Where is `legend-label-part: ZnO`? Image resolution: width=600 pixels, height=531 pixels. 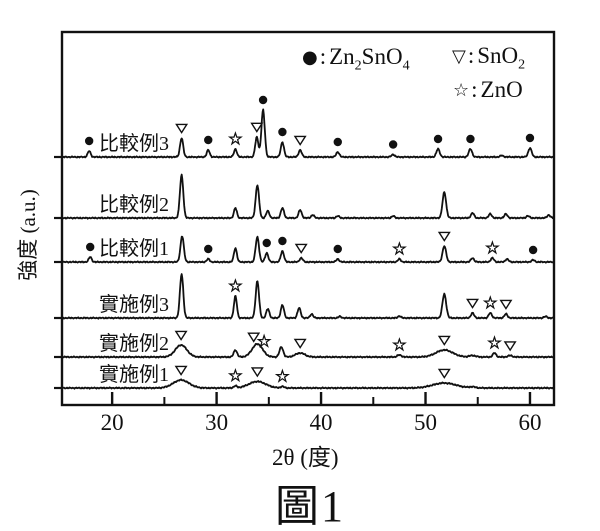 legend-label-part: ZnO is located at coordinates (501, 89).